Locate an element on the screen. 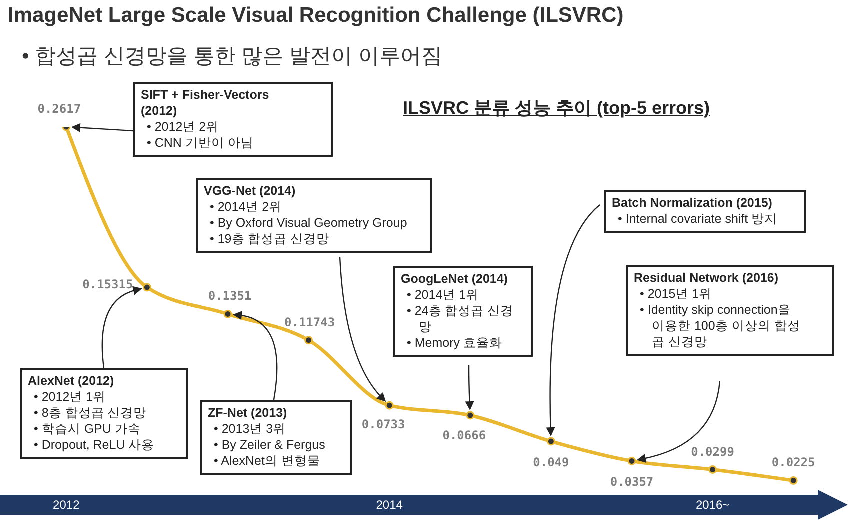 Image resolution: width=855 pixels, height=521 pixels. data-label: 0.1351 is located at coordinates (230, 296).